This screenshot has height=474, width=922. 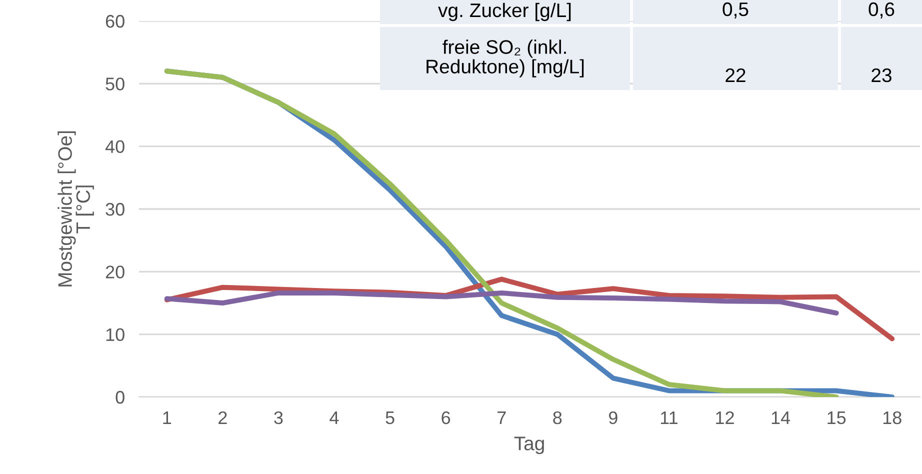 What do you see at coordinates (613, 417) in the screenshot?
I see `x-tick-label: 9` at bounding box center [613, 417].